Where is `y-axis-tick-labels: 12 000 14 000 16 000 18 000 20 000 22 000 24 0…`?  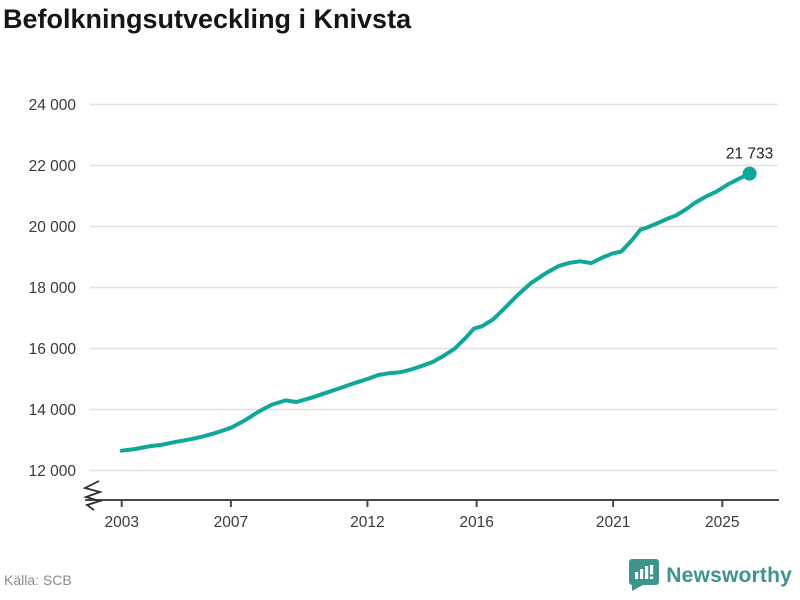 y-axis-tick-labels: 12 000 14 000 16 000 18 000 20 000 22 000 24 0… is located at coordinates (53, 288).